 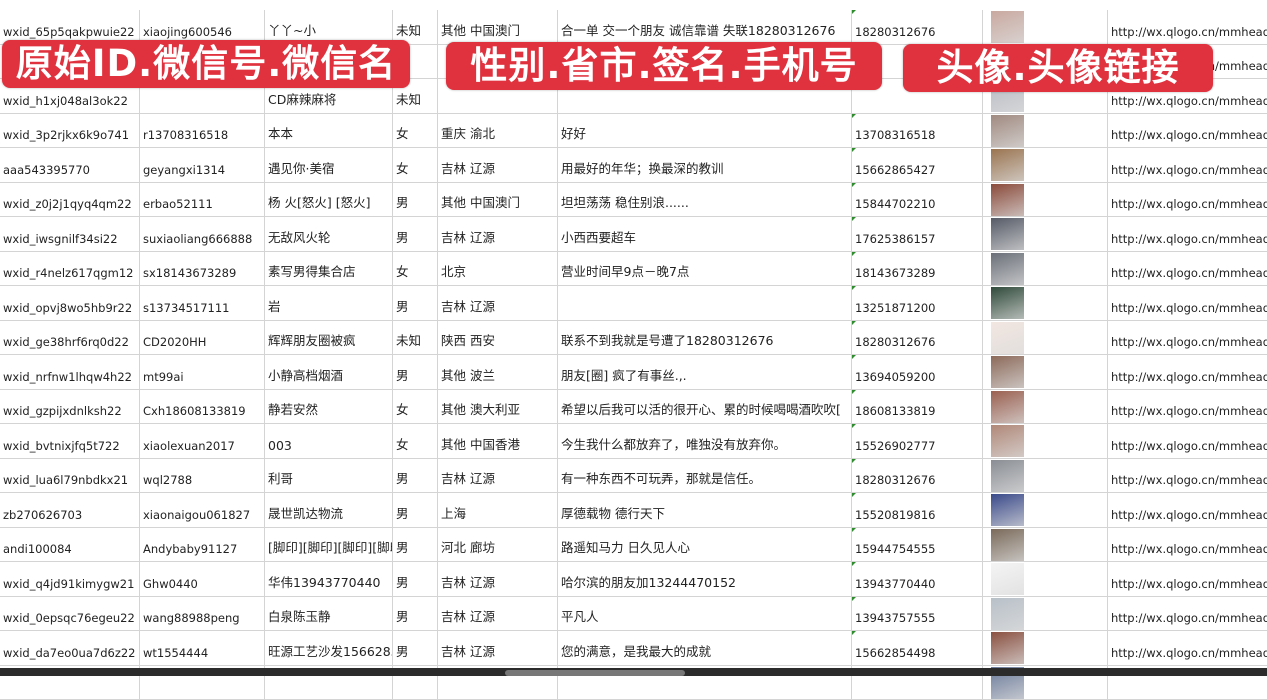 What do you see at coordinates (329, 269) in the screenshot?
I see `cell-name: 素写男得集合店` at bounding box center [329, 269].